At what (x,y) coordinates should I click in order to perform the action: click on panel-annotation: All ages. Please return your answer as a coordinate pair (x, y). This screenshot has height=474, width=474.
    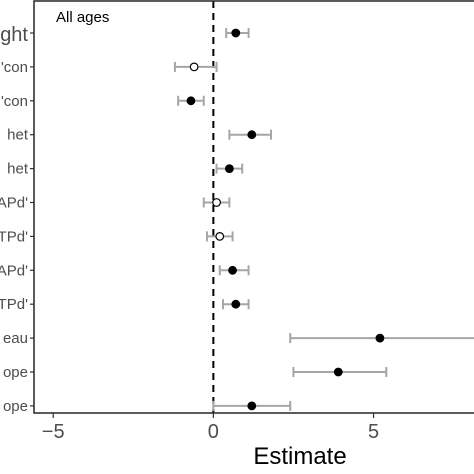
    Looking at the image, I should click on (82, 17).